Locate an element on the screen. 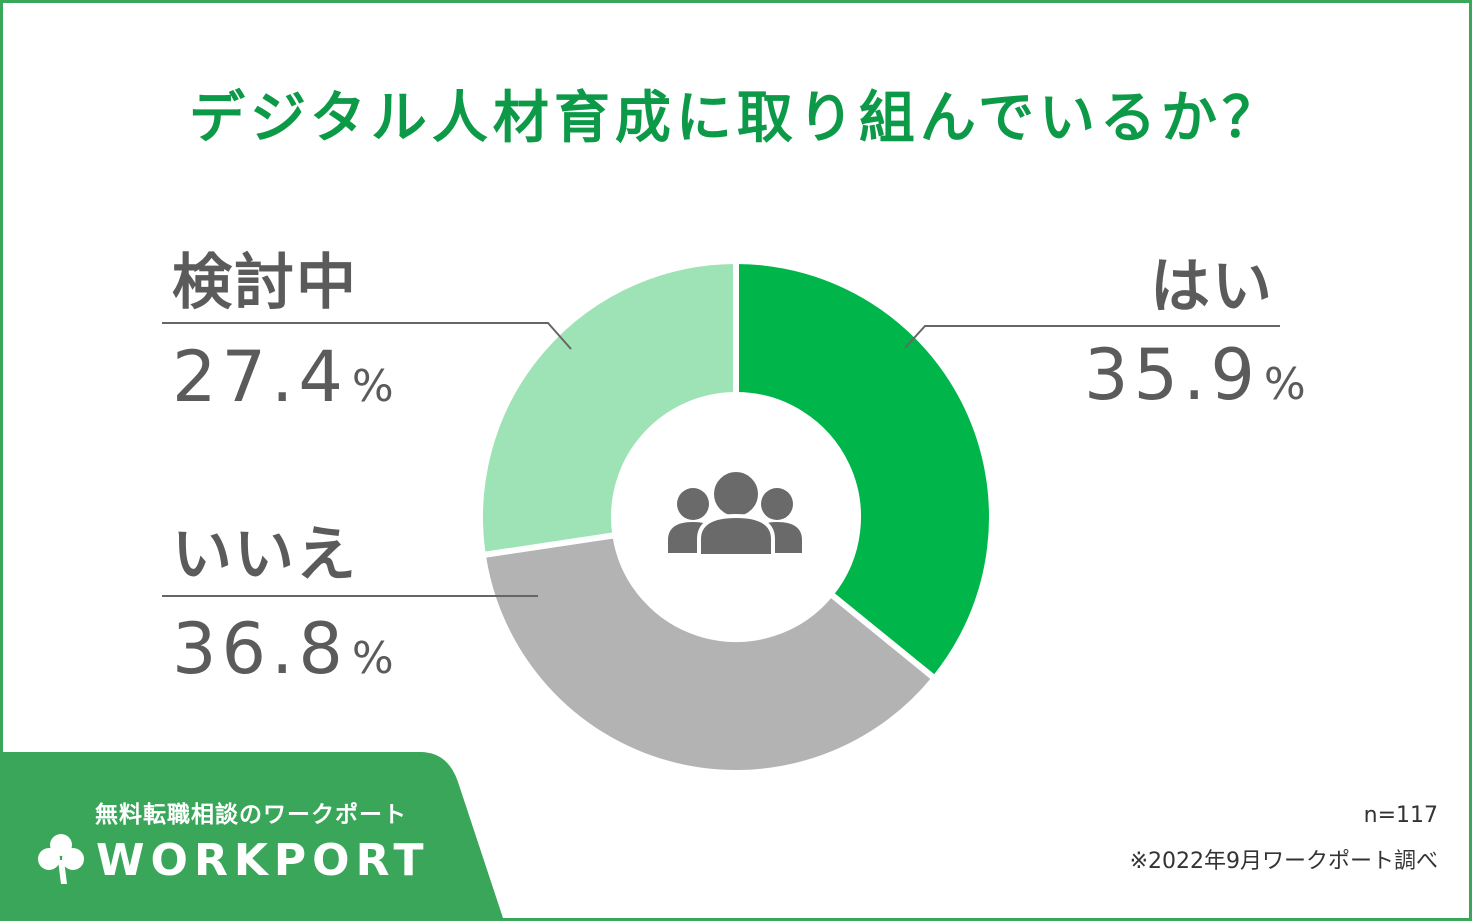 The image size is (1472, 921). slice-label-iie: いいえ is located at coordinates (265, 555).